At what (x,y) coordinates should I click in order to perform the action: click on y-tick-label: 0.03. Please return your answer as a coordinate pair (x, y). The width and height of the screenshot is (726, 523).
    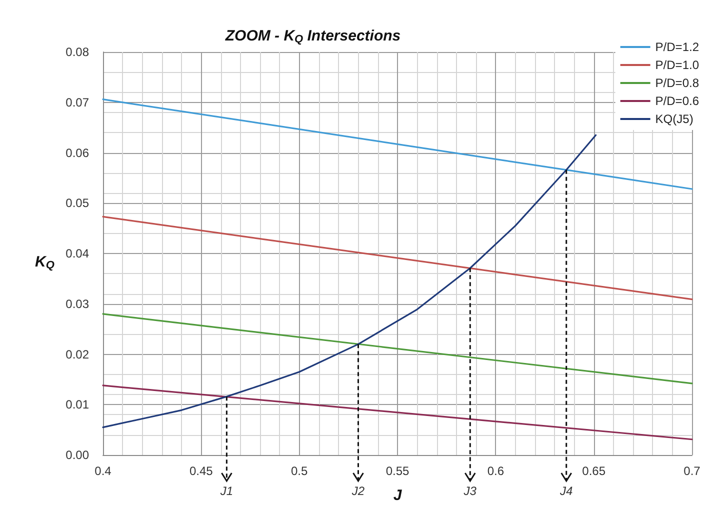
    Looking at the image, I should click on (78, 303).